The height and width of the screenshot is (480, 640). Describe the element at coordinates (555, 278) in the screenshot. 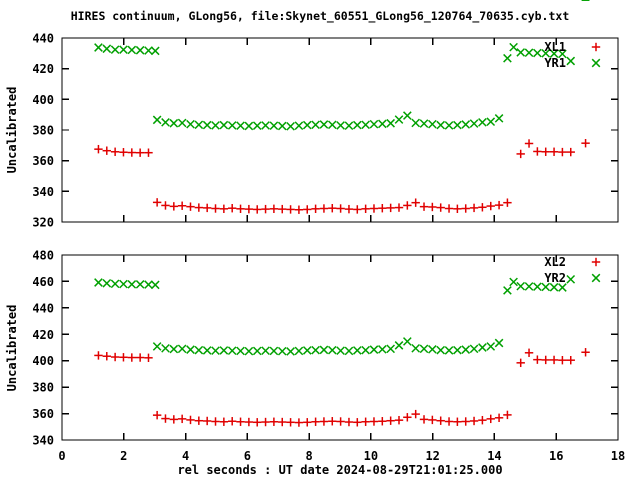

I see `legend-label-yr2: YR2` at that location.